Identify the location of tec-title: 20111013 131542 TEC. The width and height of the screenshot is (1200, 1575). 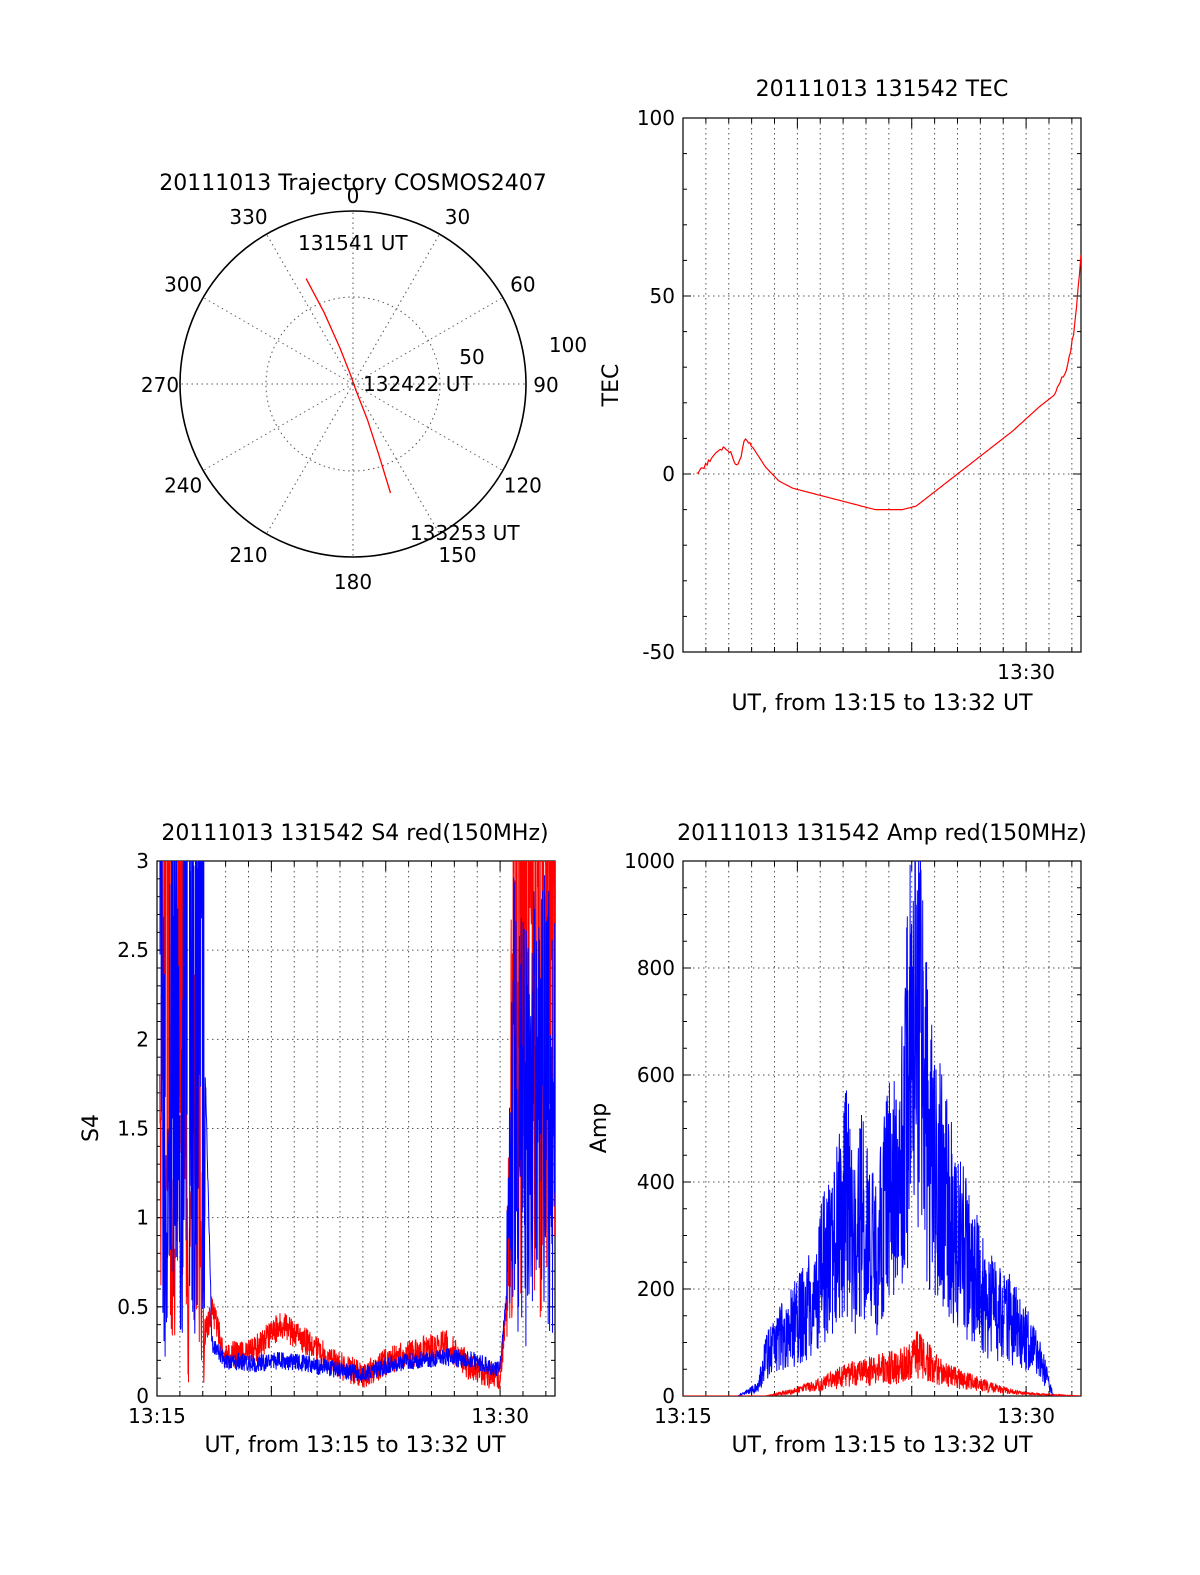
(882, 89).